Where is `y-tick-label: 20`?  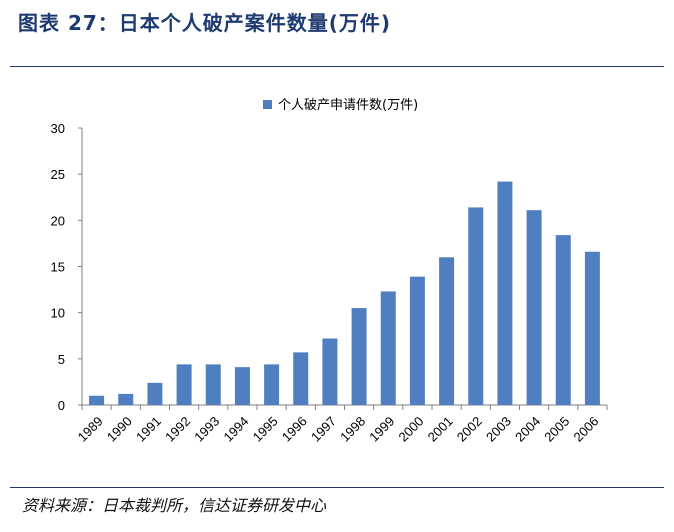 y-tick-label: 20 is located at coordinates (58, 220).